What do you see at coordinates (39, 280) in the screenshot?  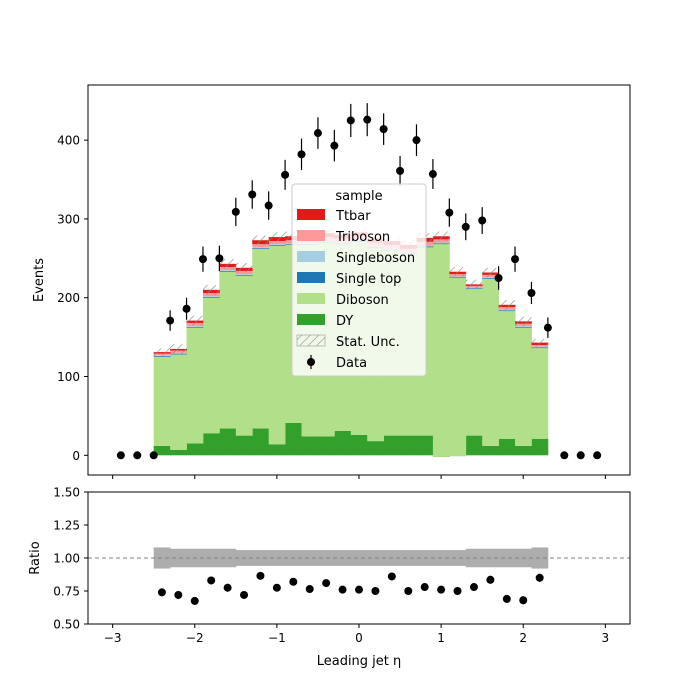 I see `main-ylabel: Events` at bounding box center [39, 280].